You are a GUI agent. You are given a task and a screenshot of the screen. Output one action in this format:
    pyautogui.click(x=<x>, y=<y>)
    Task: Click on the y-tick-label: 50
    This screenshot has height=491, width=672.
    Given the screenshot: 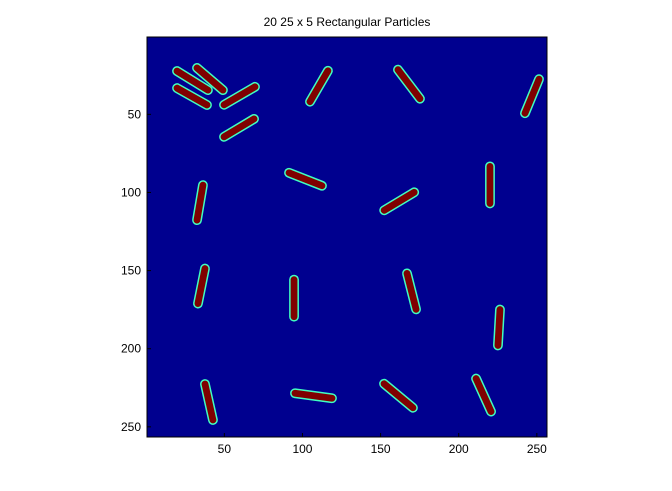 What is the action you would take?
    pyautogui.click(x=135, y=114)
    